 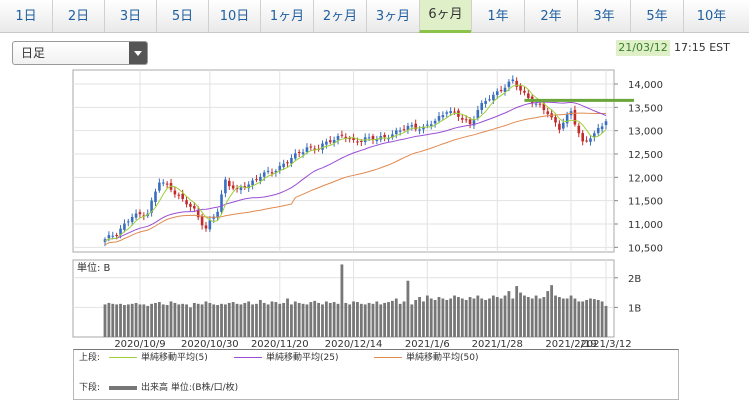 What do you see at coordinates (392, 16) in the screenshot?
I see `tab-3ヶ月: 3ヶ月` at bounding box center [392, 16].